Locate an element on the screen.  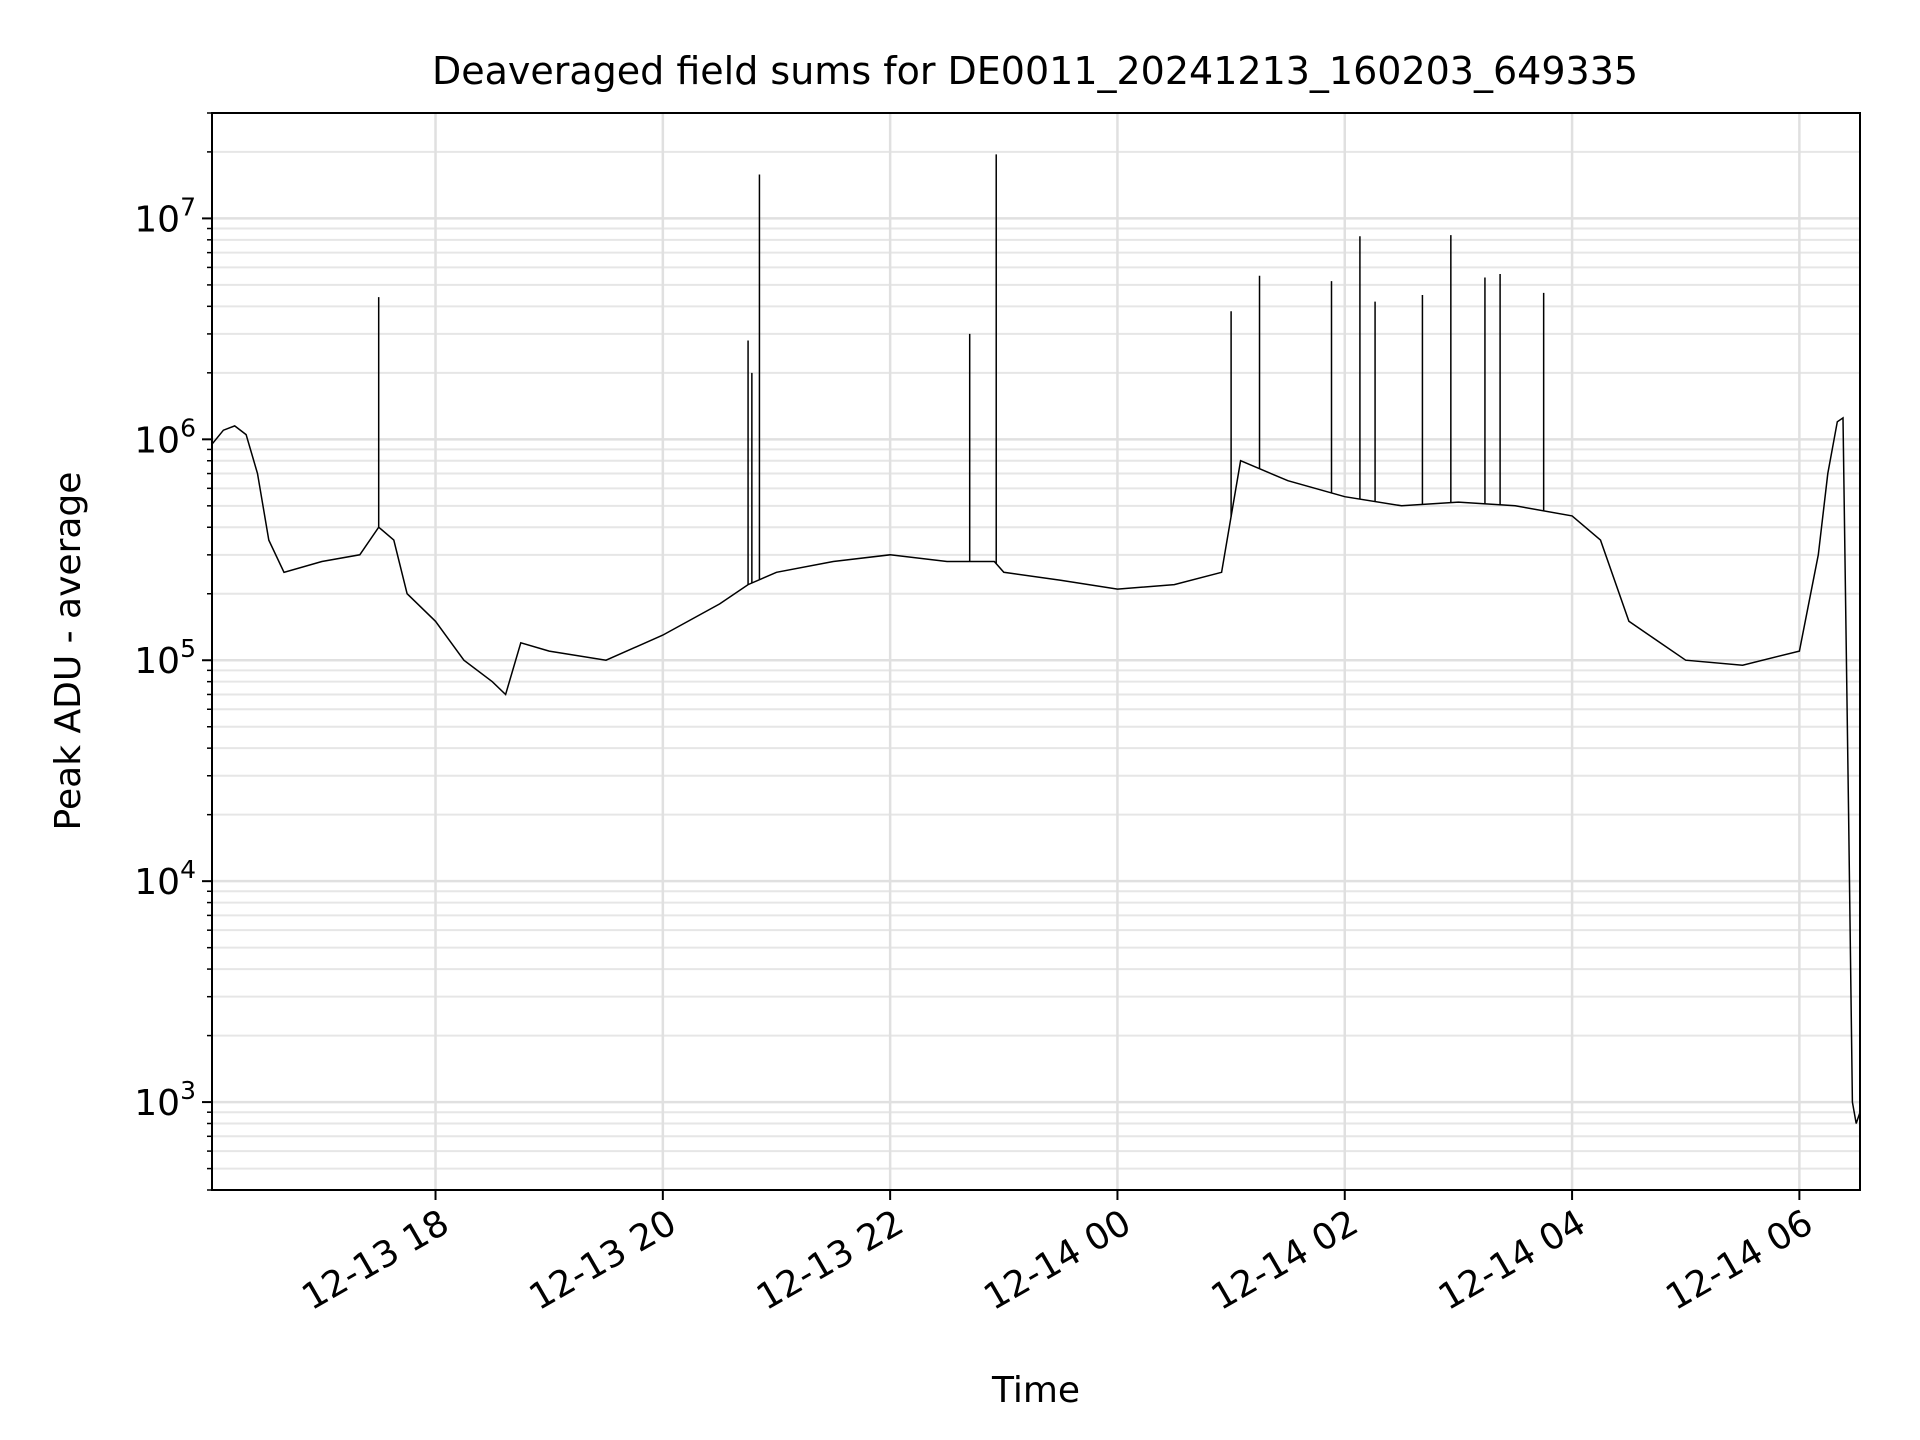
y-tick-label: 10⁶ is located at coordinates (165, 437).